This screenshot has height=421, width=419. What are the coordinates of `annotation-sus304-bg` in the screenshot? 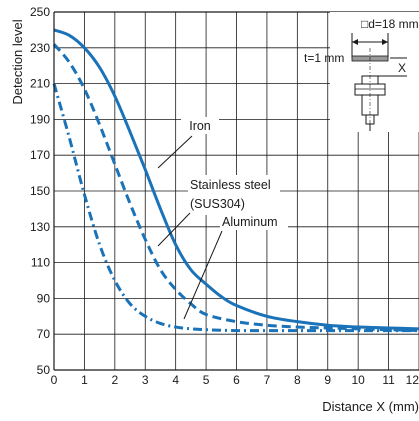 It's located at (234, 195).